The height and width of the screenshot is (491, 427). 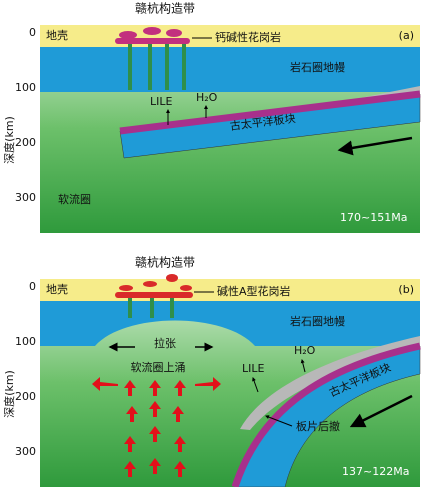 I want to click on asthenosphere-label: 软流圈, so click(x=74, y=199).